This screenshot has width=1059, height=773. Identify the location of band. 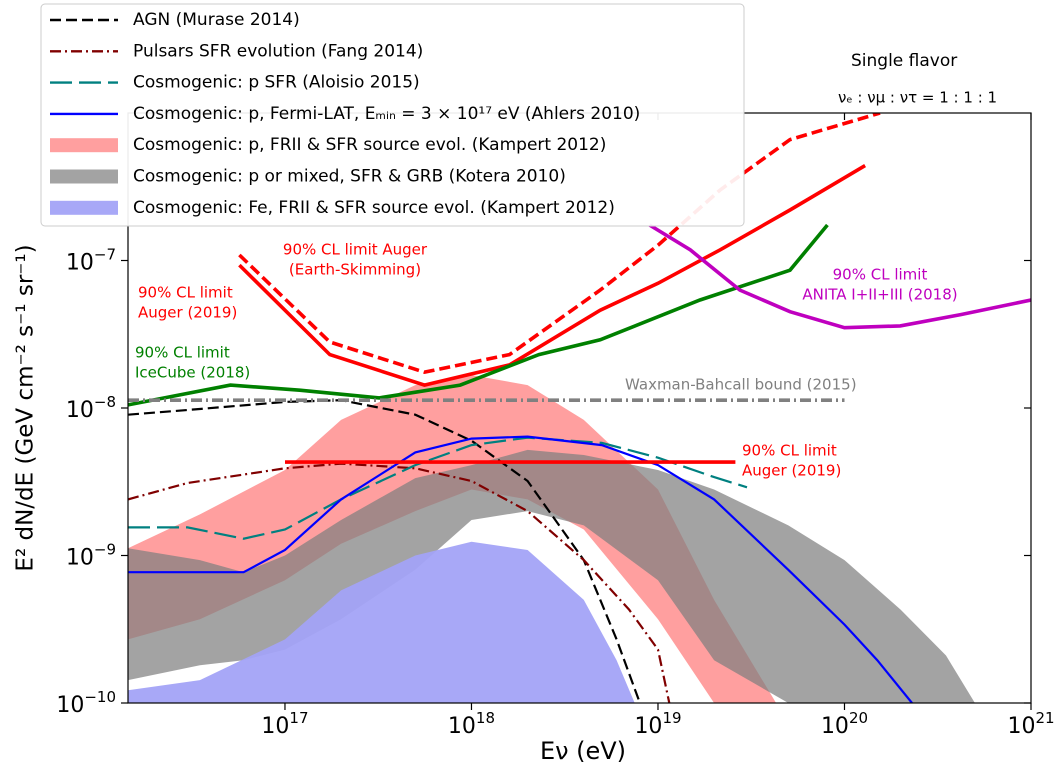
(381, 622).